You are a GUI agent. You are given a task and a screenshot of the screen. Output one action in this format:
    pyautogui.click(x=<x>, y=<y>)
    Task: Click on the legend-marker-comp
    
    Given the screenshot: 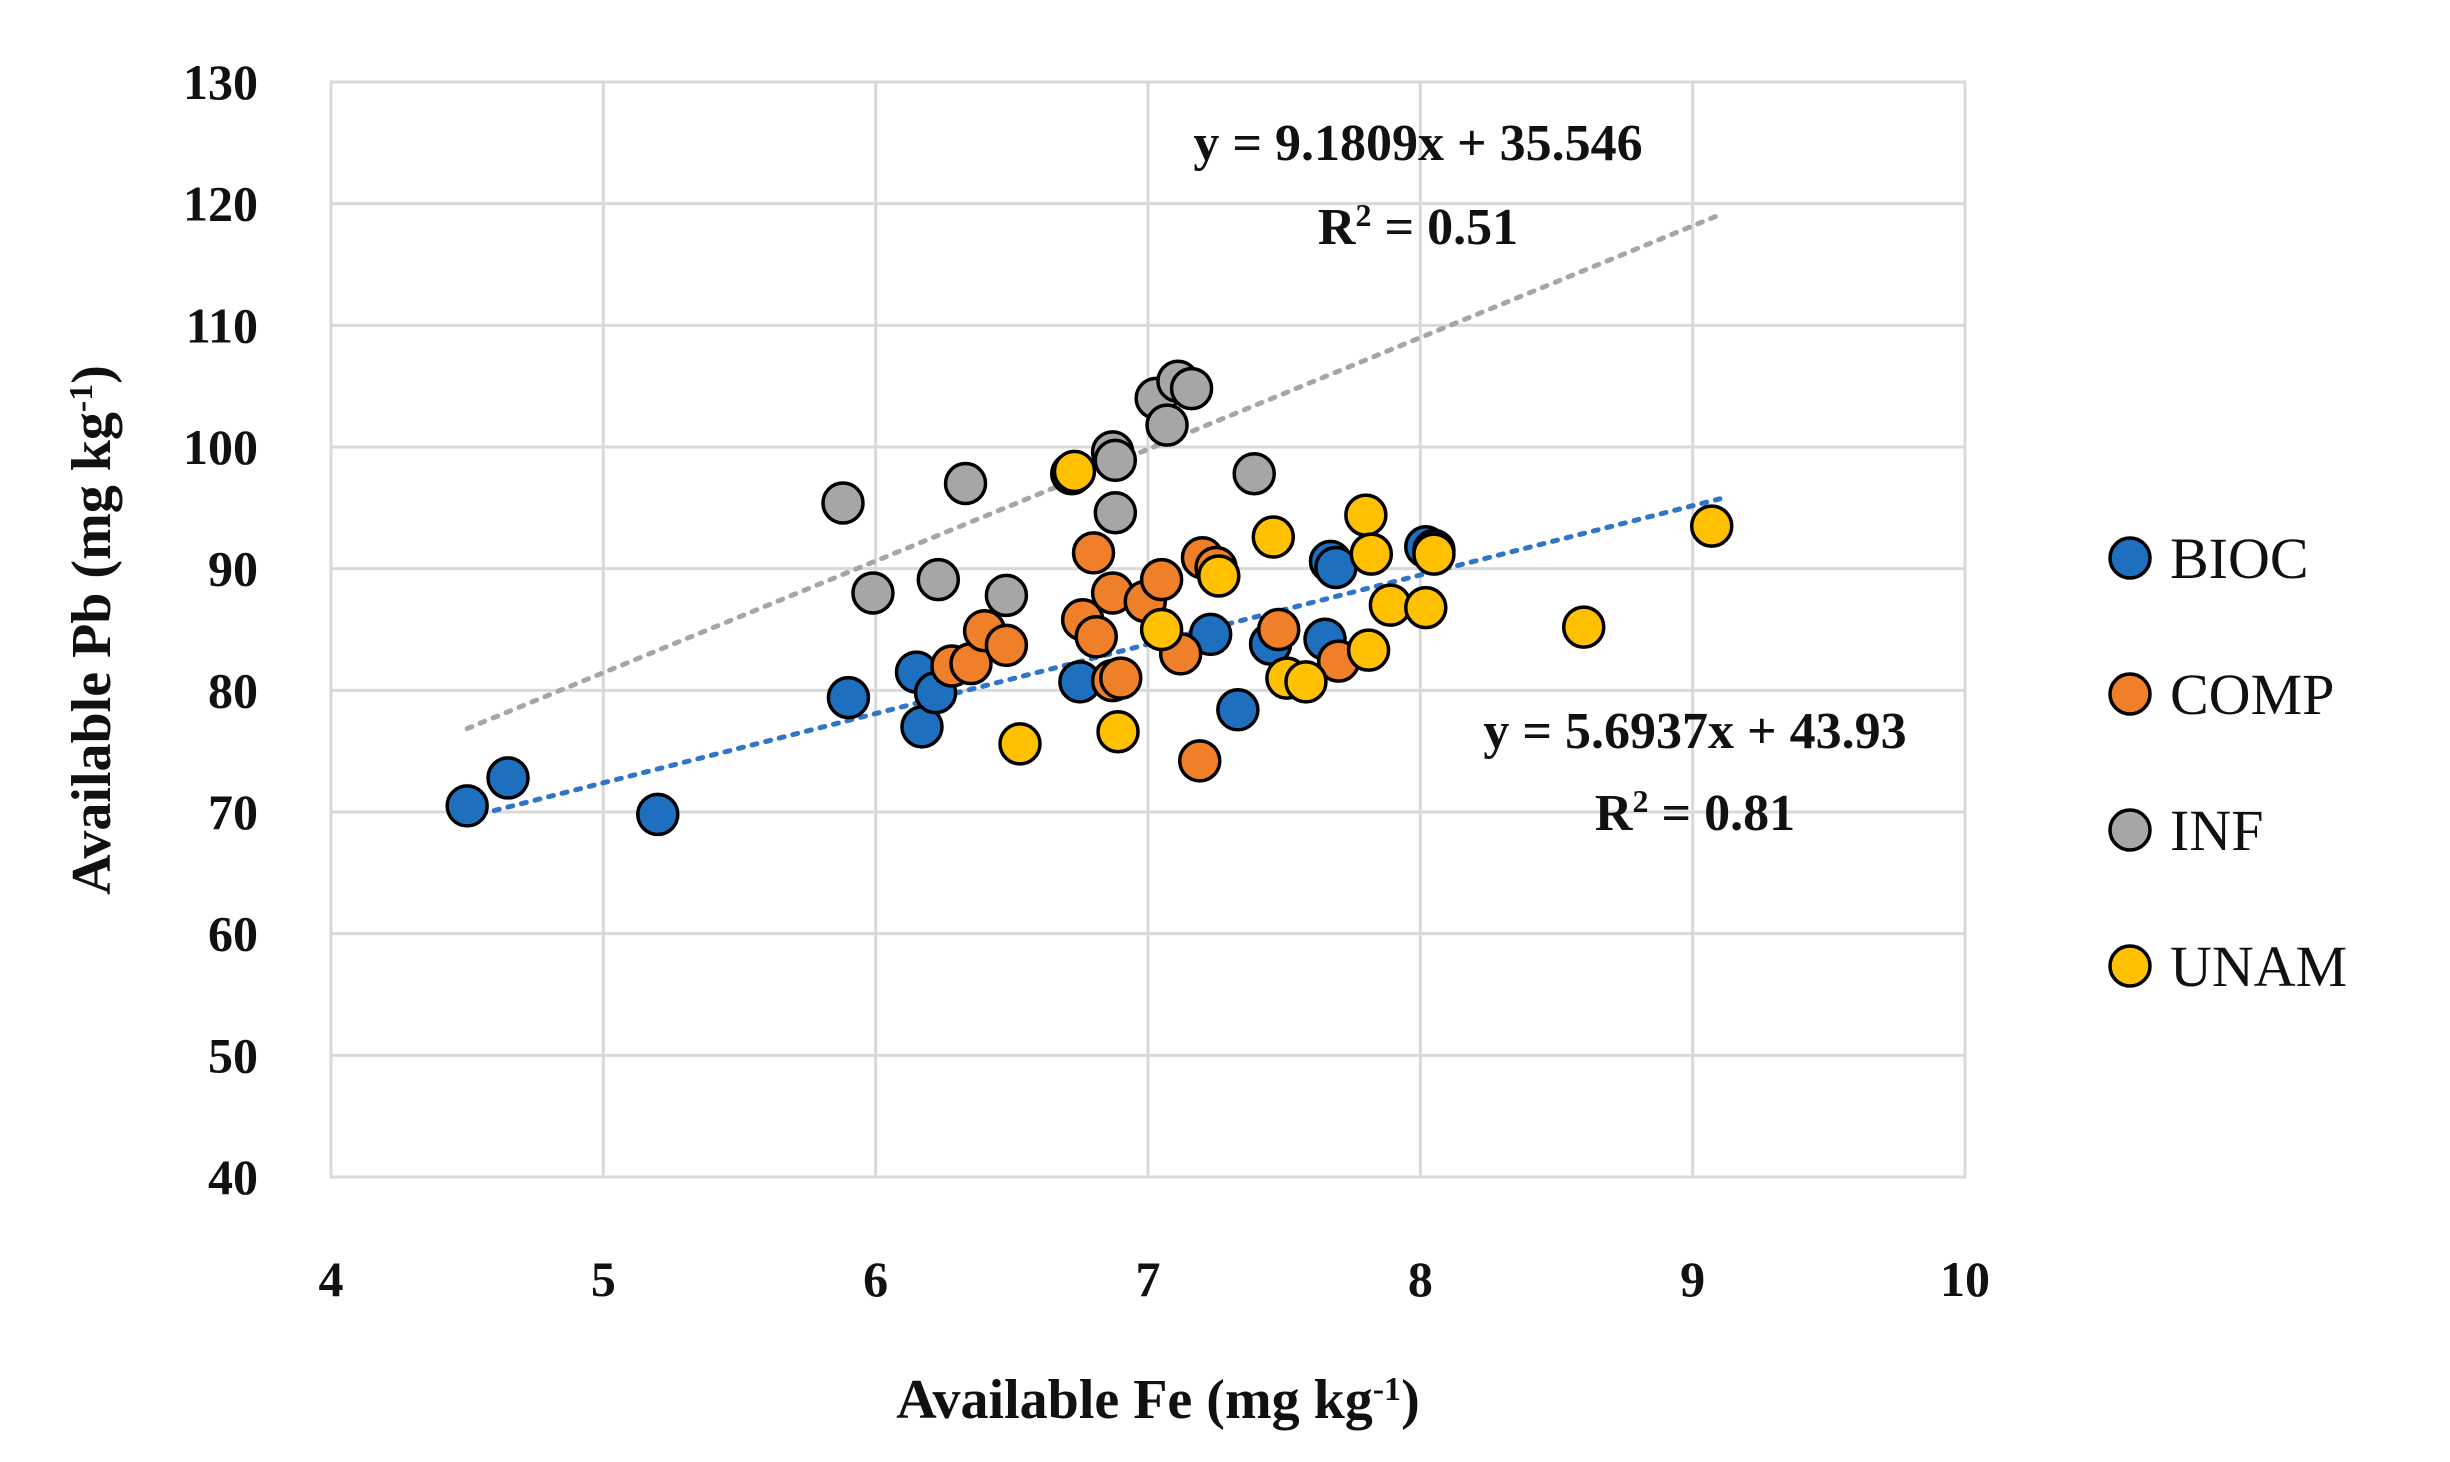 What is the action you would take?
    pyautogui.click(x=2130, y=694)
    